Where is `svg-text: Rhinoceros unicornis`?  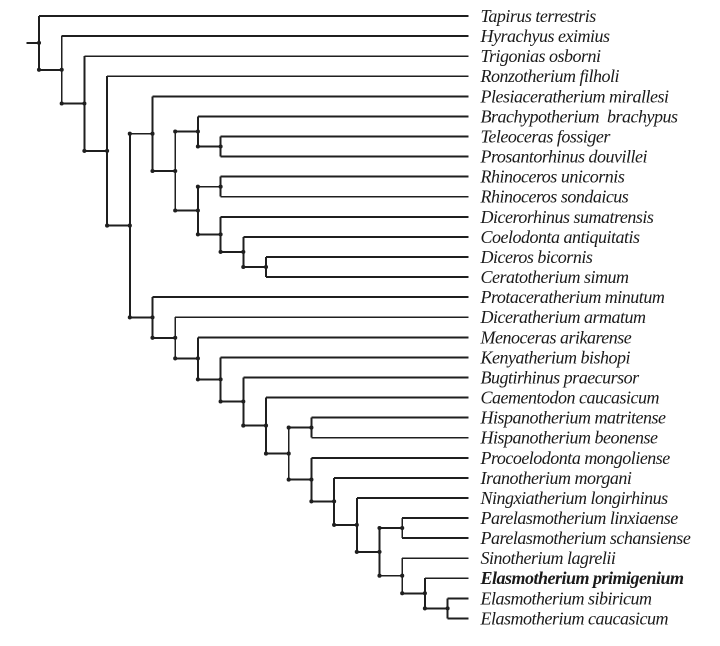
svg-text: Rhinoceros unicornis is located at coordinates (552, 177).